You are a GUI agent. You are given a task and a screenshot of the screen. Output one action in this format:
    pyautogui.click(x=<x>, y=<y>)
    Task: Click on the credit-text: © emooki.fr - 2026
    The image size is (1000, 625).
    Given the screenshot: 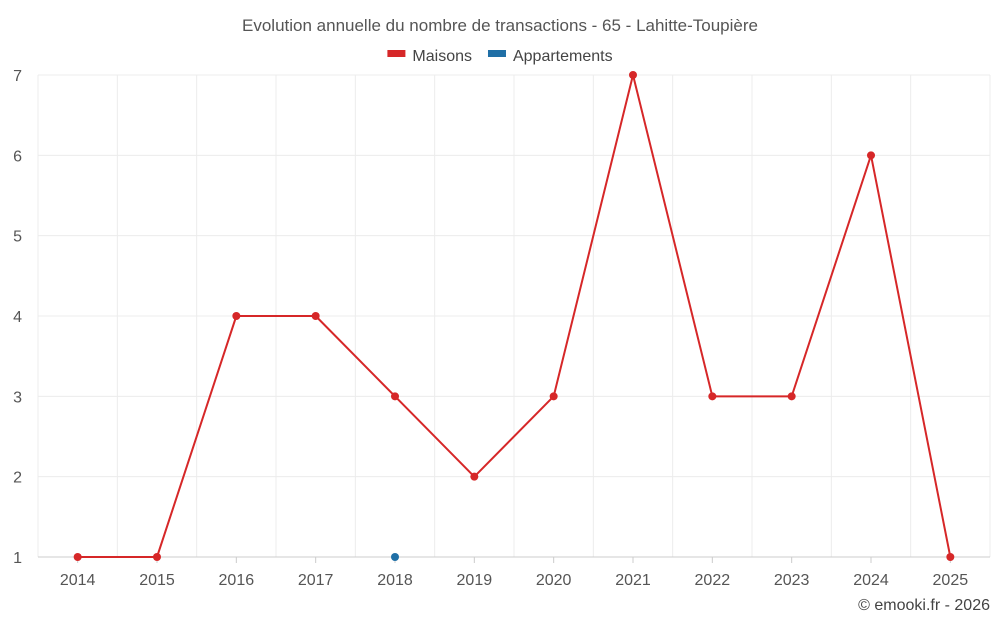 What is the action you would take?
    pyautogui.click(x=924, y=605)
    